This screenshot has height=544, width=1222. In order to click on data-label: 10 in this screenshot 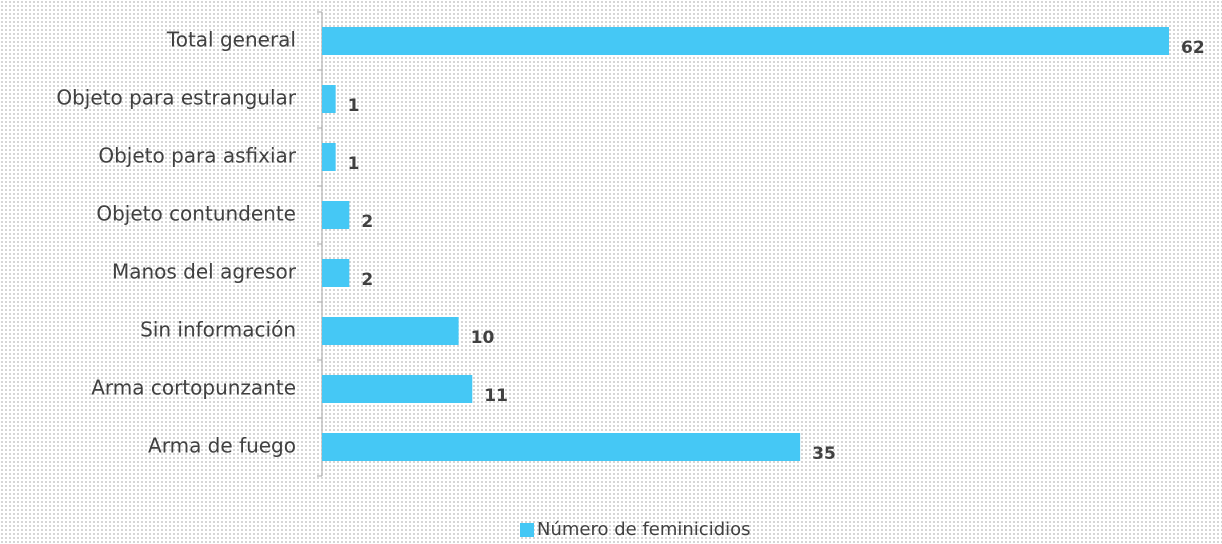, I will do `click(483, 338)`.